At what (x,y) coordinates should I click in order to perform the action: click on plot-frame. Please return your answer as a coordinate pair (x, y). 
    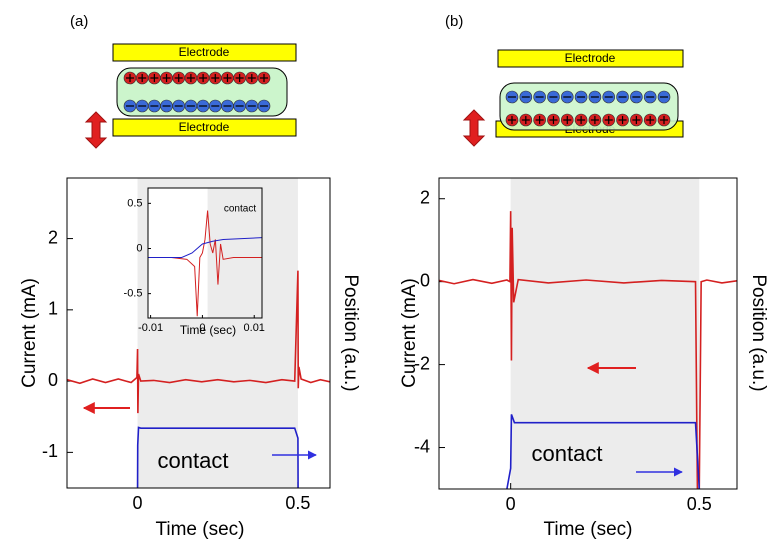
    Looking at the image, I should click on (205, 253).